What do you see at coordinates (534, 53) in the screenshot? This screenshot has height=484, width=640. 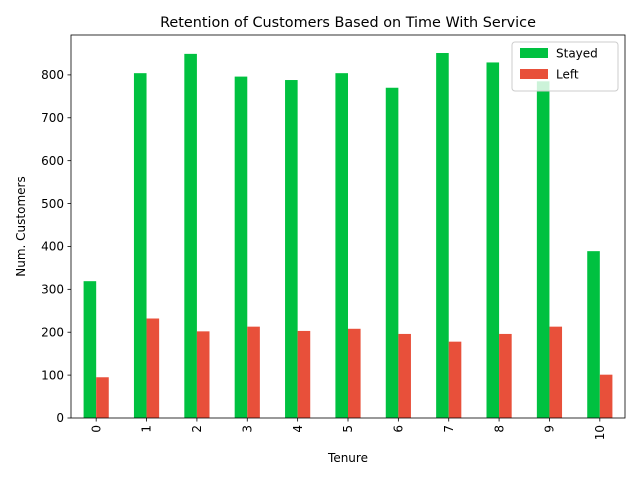 I see `legend-swatch-stayed` at bounding box center [534, 53].